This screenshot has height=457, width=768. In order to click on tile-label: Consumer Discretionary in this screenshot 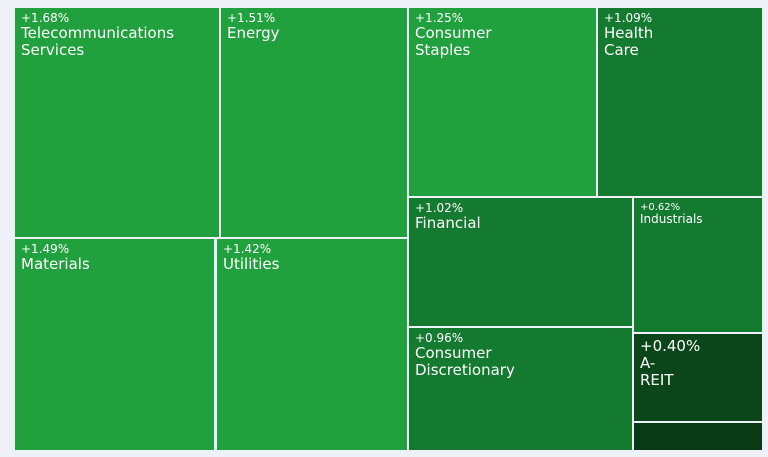, I will do `click(465, 362)`.